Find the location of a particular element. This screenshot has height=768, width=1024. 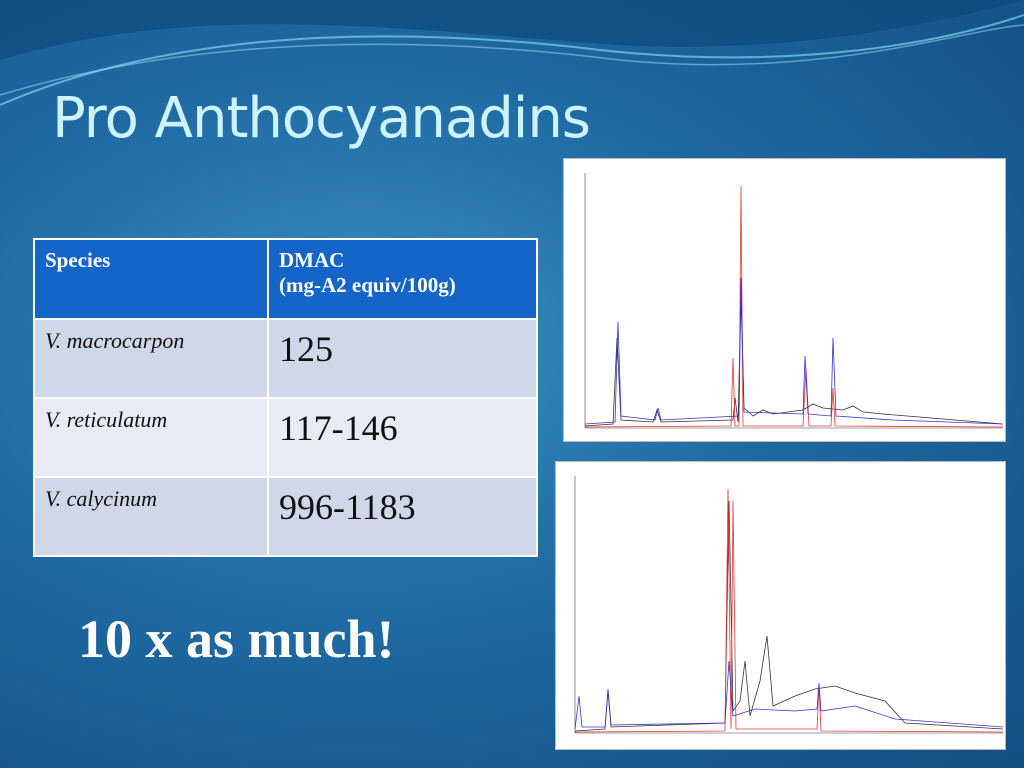

value-cell: 117-146 is located at coordinates (402, 437).